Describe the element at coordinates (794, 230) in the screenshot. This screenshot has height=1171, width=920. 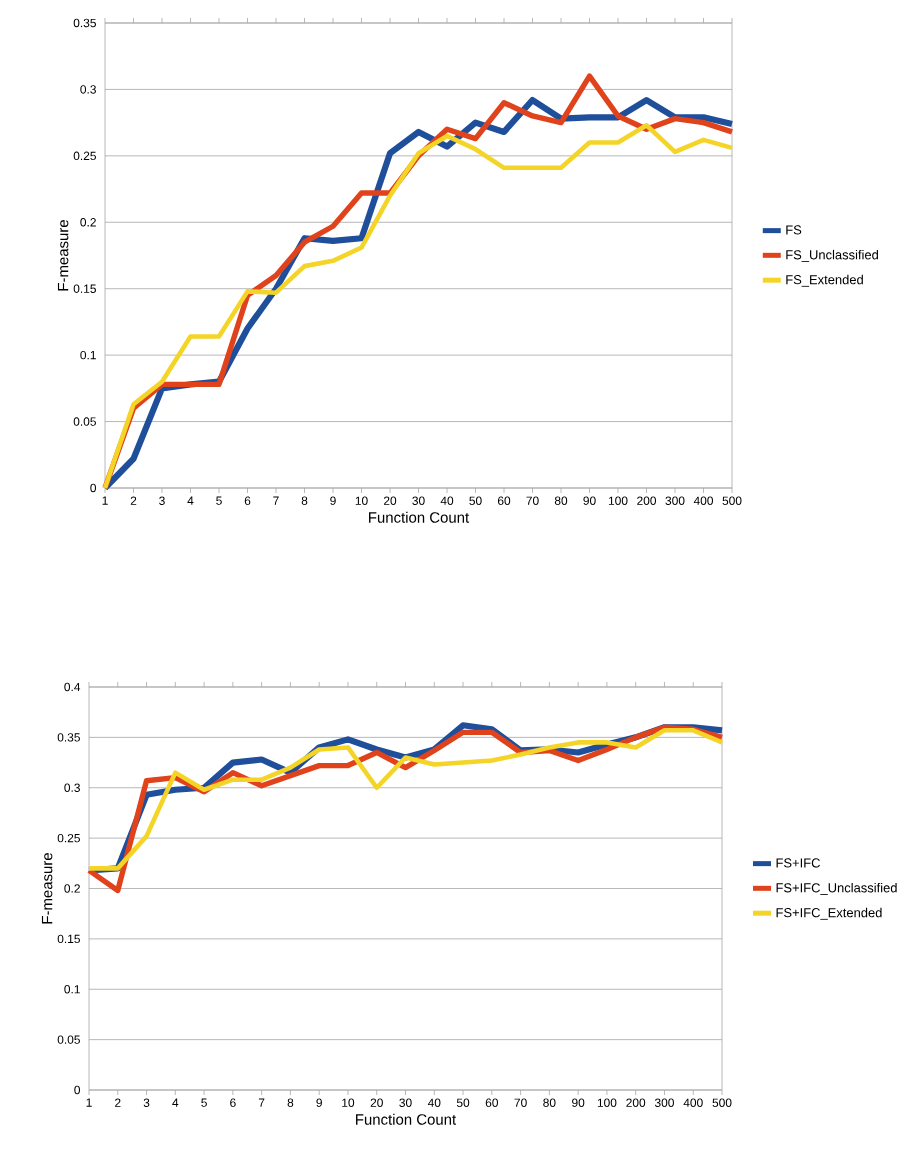
I see `legend-label: FS` at that location.